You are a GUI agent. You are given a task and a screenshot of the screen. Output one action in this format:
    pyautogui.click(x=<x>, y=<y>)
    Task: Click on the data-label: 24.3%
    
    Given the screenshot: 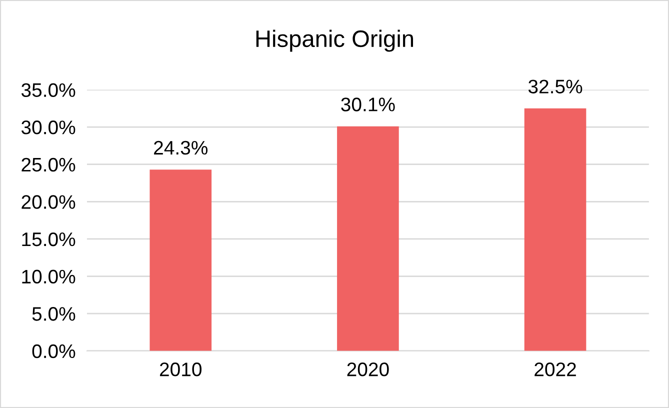 What is the action you would take?
    pyautogui.click(x=181, y=147)
    